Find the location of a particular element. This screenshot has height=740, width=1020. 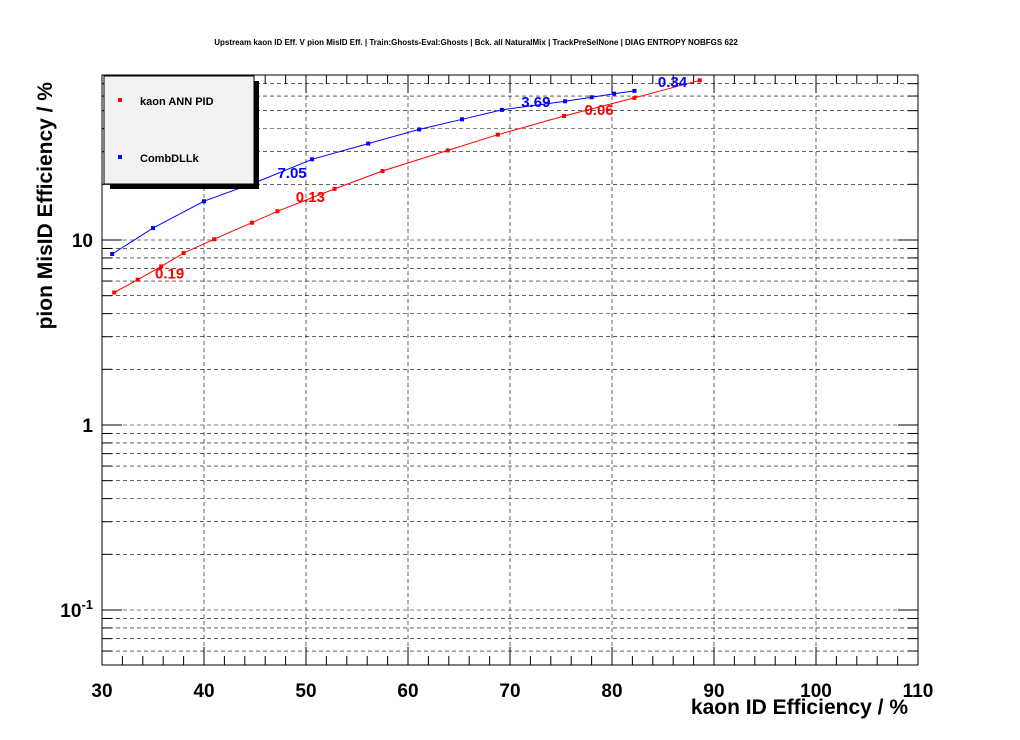

y-tick-label: 10 is located at coordinates (82, 241).